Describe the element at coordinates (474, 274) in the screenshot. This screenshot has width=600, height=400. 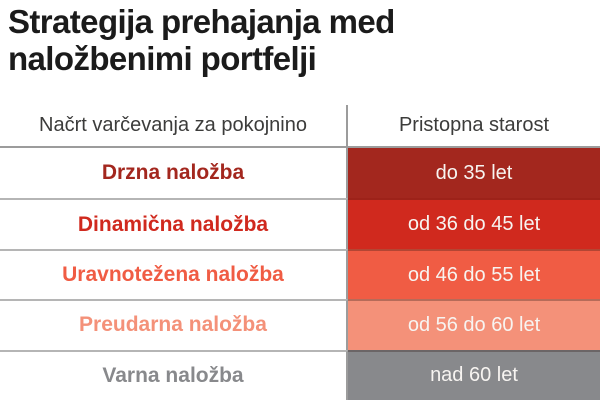
I see `age-value: od 46 do 55 let` at that location.